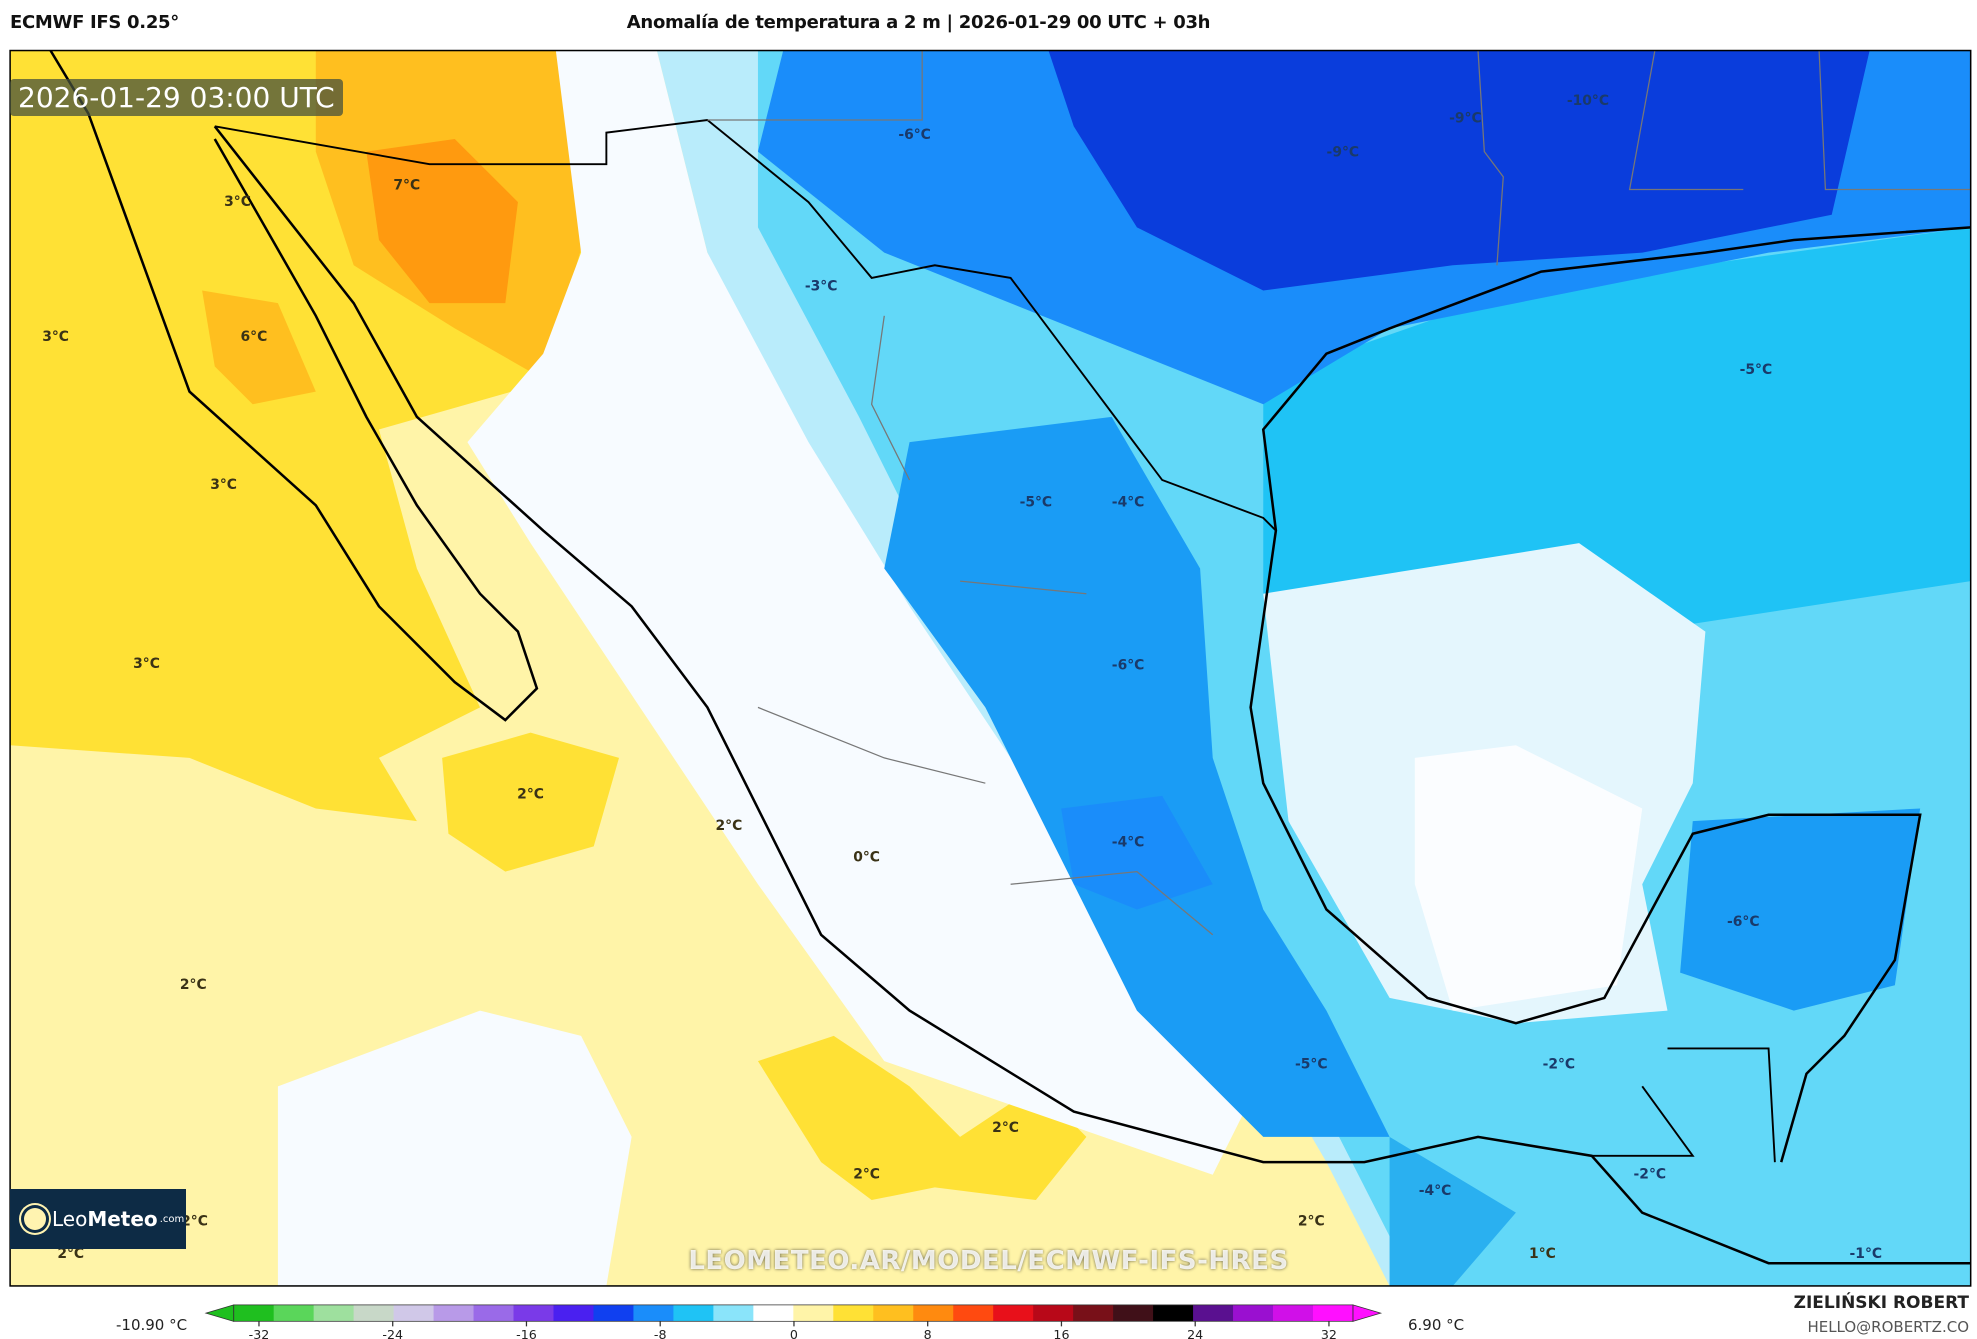  I want to click on temperature-label: 6°C, so click(254, 337).